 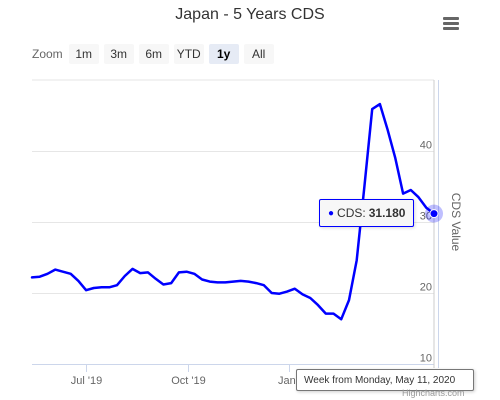 I want to click on data-tooltip: ● CDS: 31.180, so click(x=366, y=213).